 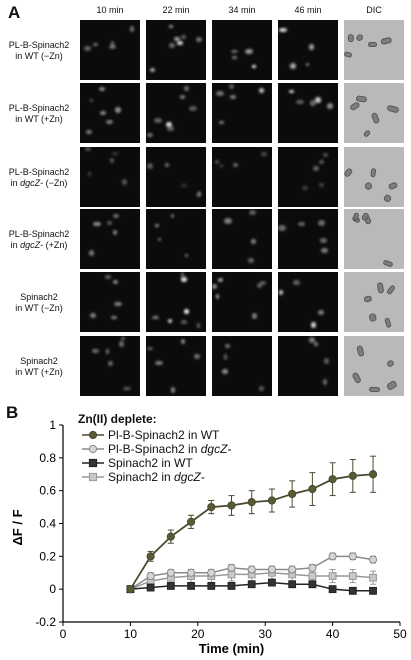 What do you see at coordinates (143, 477) in the screenshot?
I see `legend-entry: Spinach2 in dgcZ-` at bounding box center [143, 477].